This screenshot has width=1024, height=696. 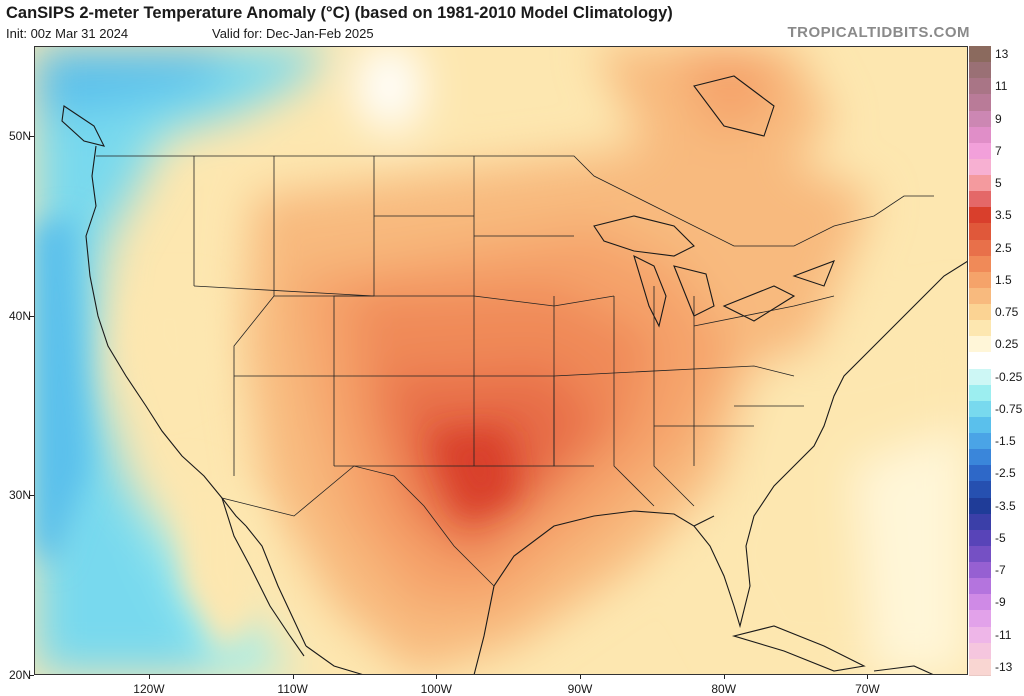 What do you see at coordinates (1005, 441) in the screenshot?
I see `colorbar-label: -1.5` at bounding box center [1005, 441].